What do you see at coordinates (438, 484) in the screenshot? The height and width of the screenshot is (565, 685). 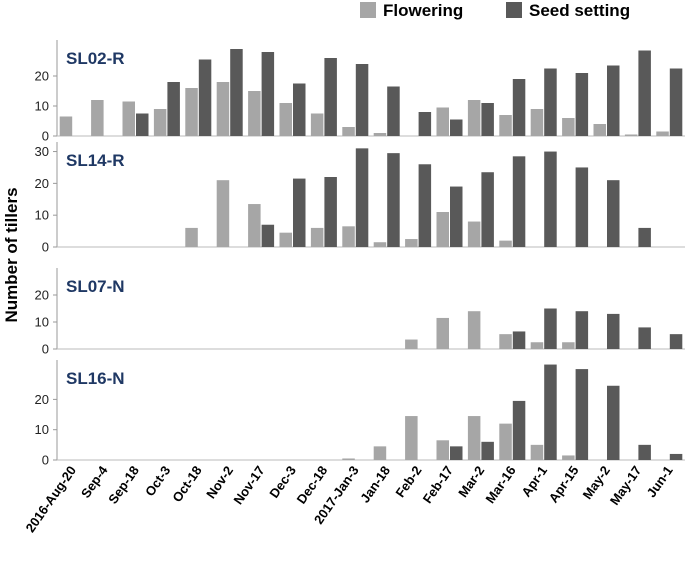 I see `x-tick-label: Feb-17` at bounding box center [438, 484].